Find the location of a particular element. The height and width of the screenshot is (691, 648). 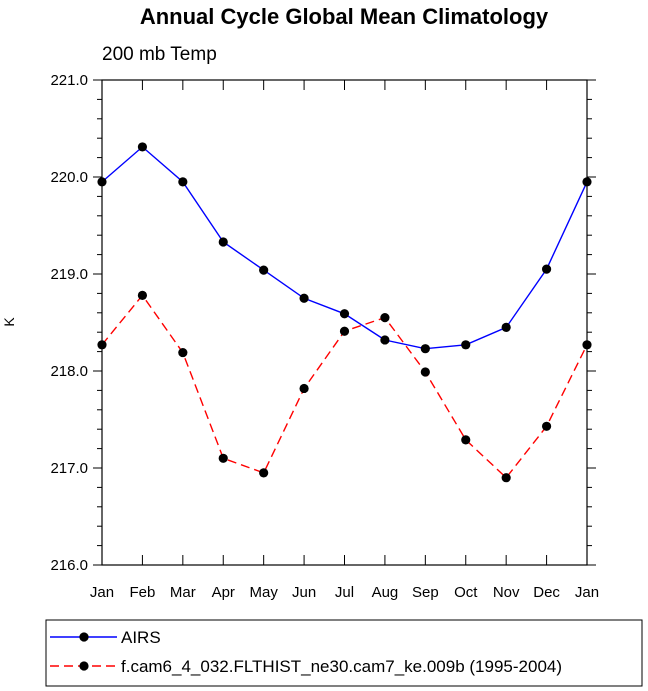

x-tick-label: Aug is located at coordinates (385, 592).